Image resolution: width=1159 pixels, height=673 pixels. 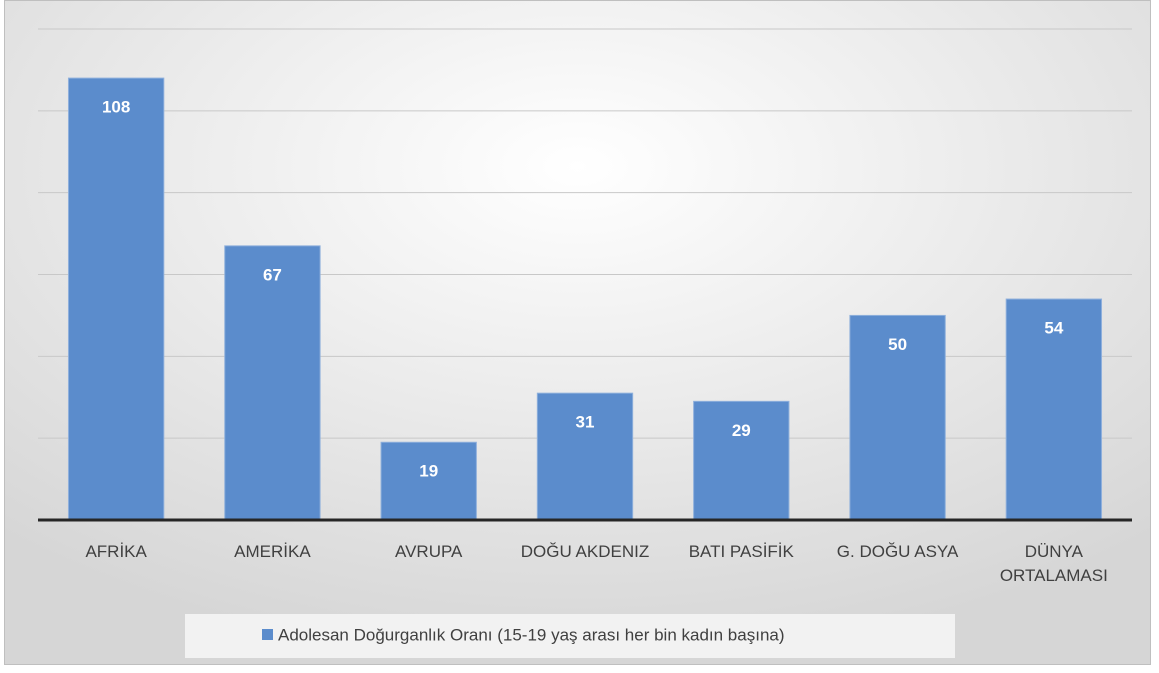 I want to click on legend-box, so click(x=570, y=636).